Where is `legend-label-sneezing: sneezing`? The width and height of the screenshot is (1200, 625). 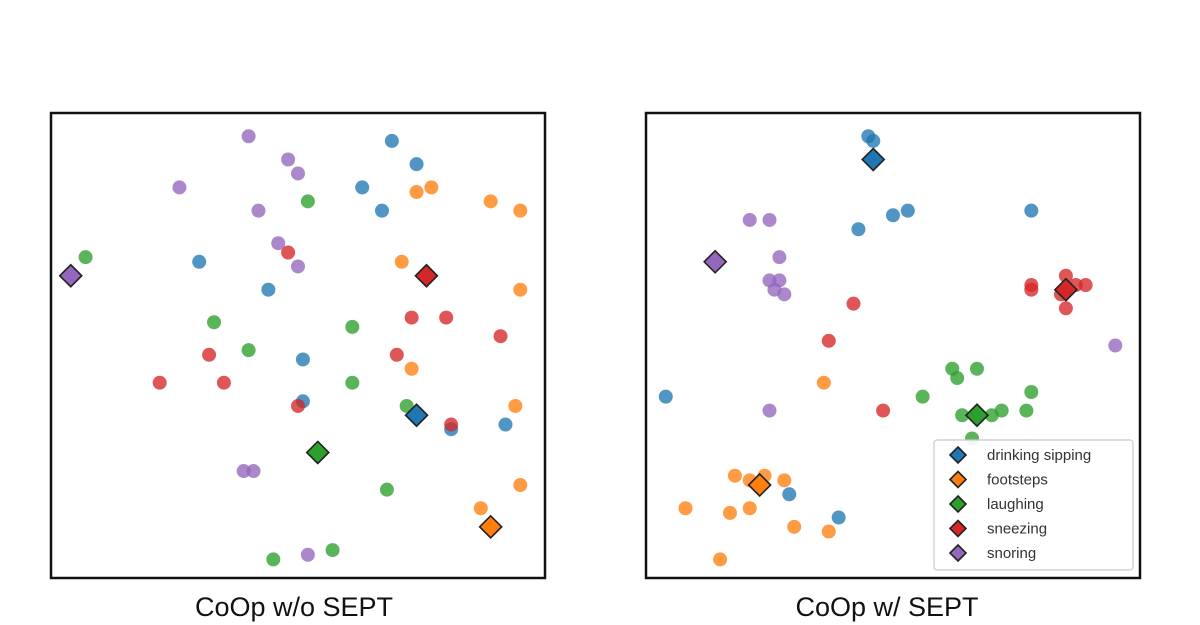
legend-label-sneezing: sneezing is located at coordinates (1017, 529).